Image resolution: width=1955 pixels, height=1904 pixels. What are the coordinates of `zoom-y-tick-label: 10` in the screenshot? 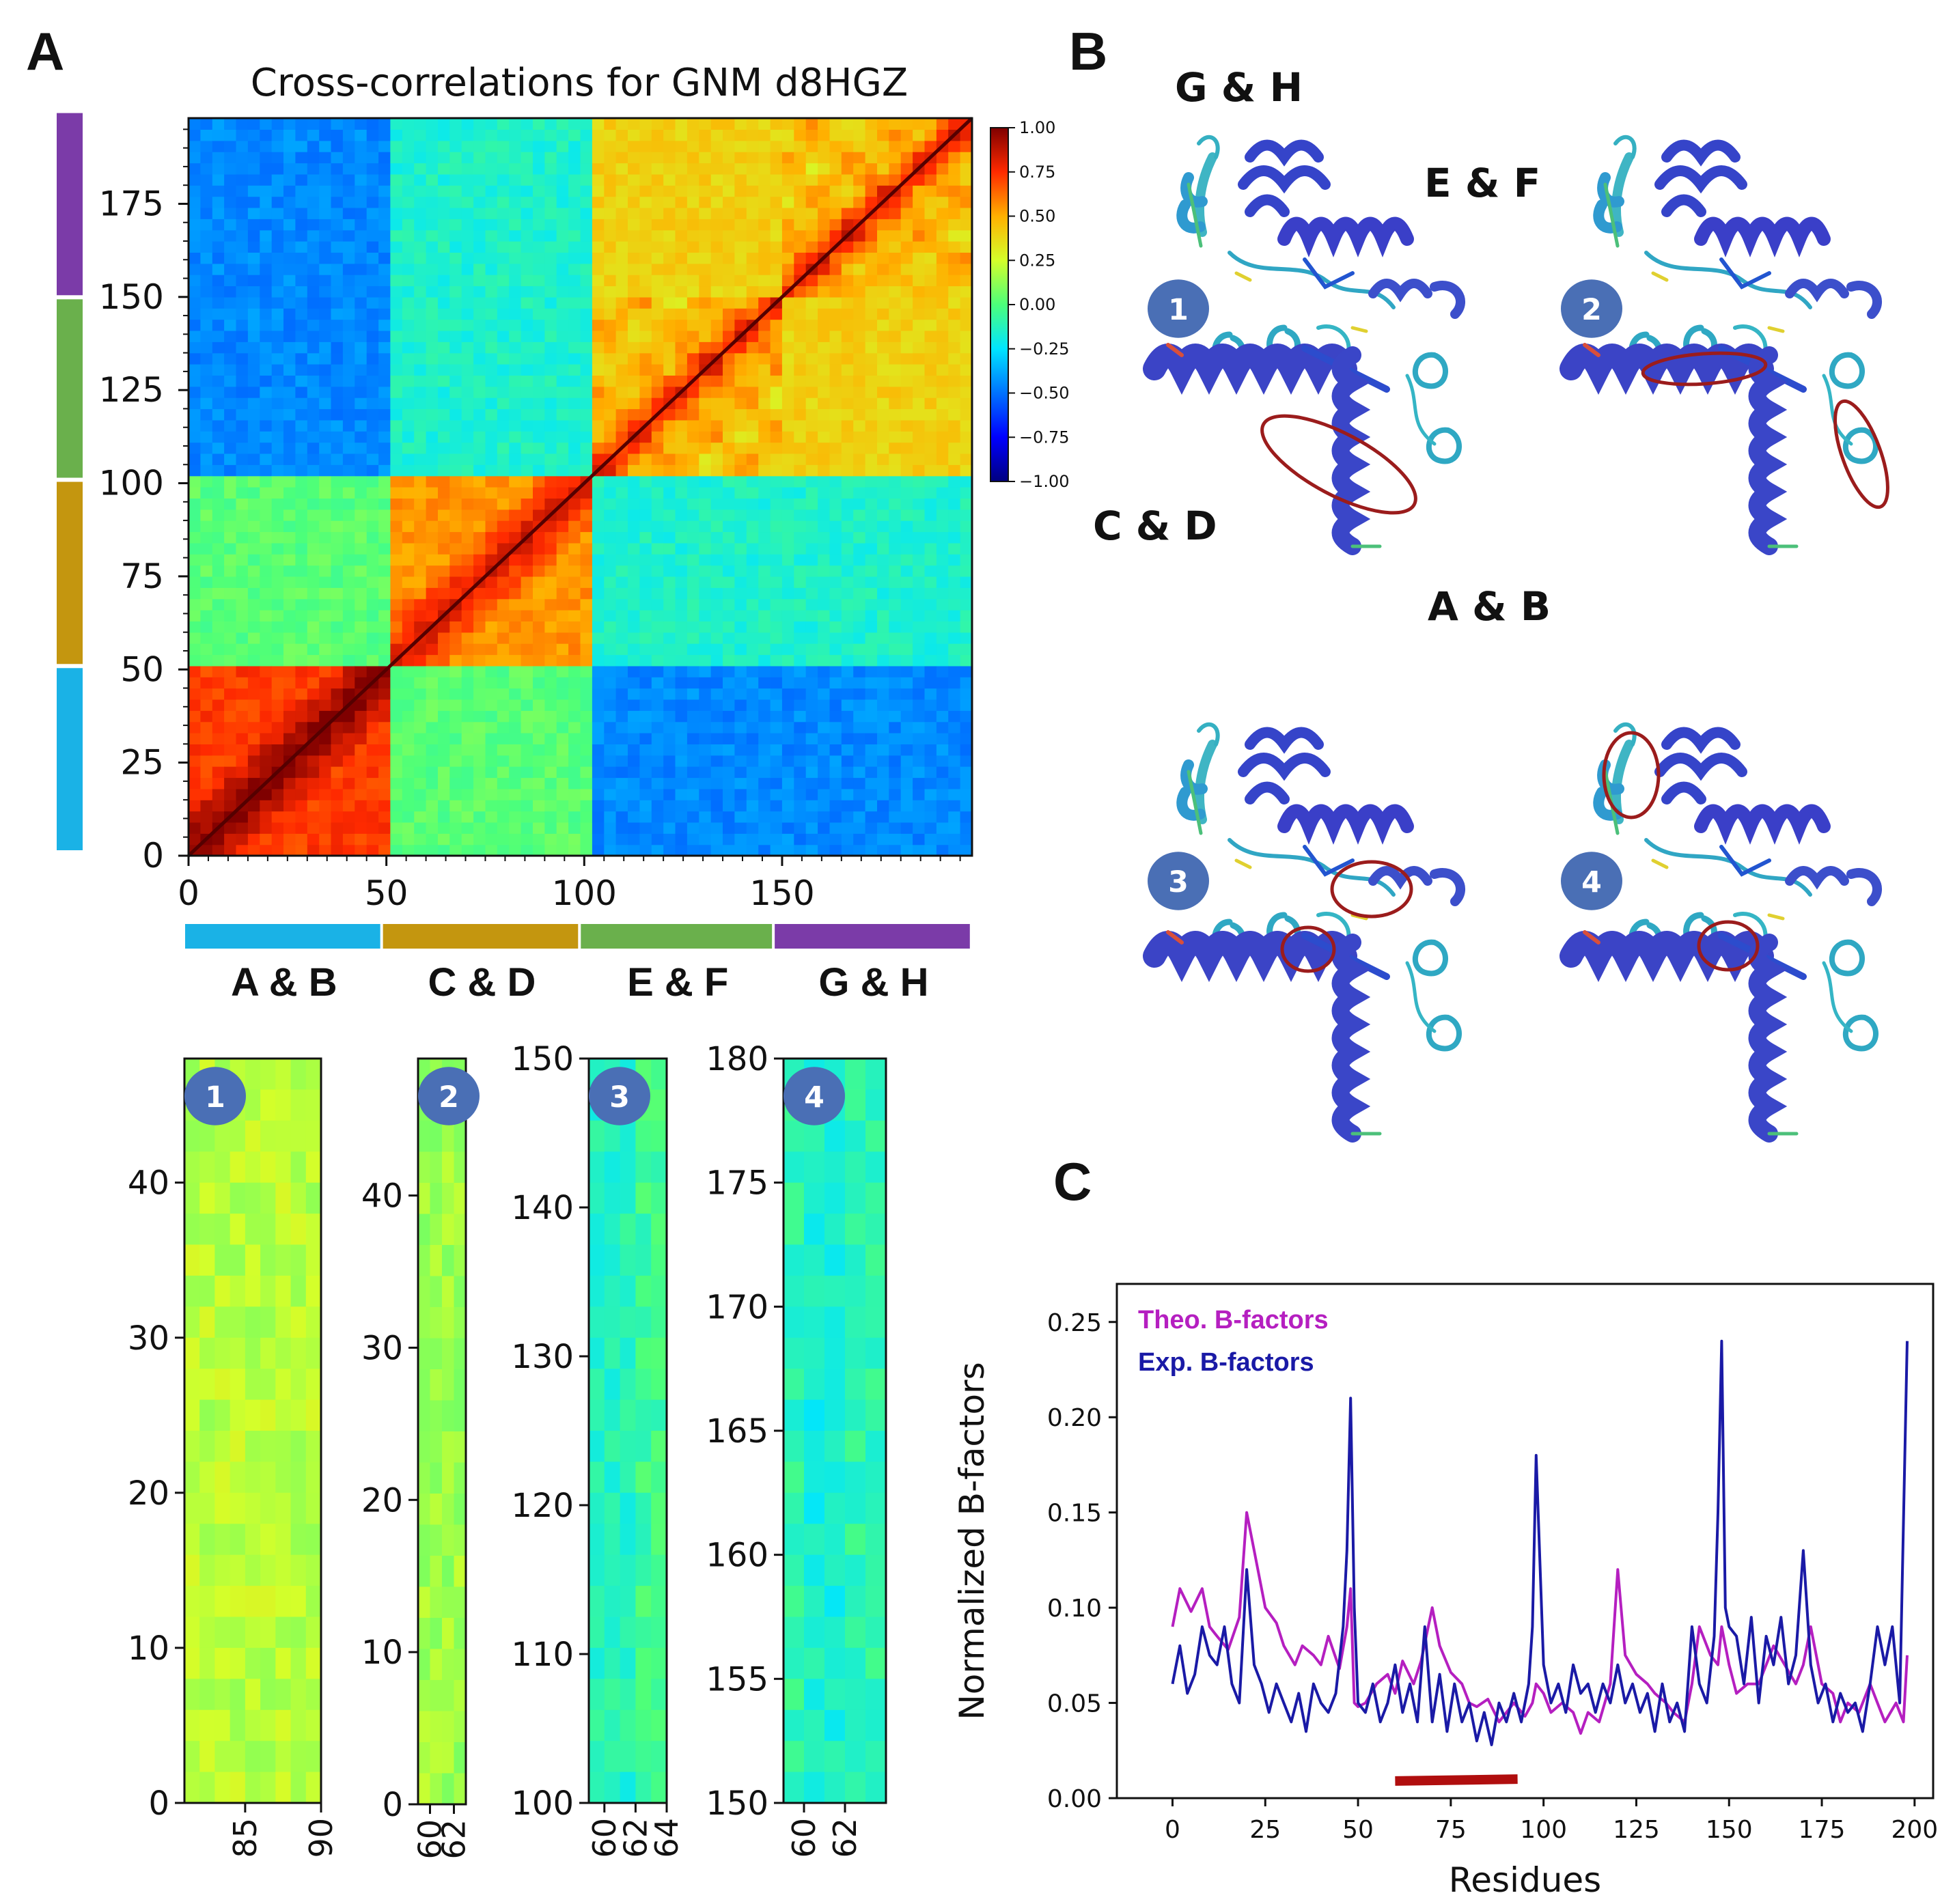 It's located at (148, 1649).